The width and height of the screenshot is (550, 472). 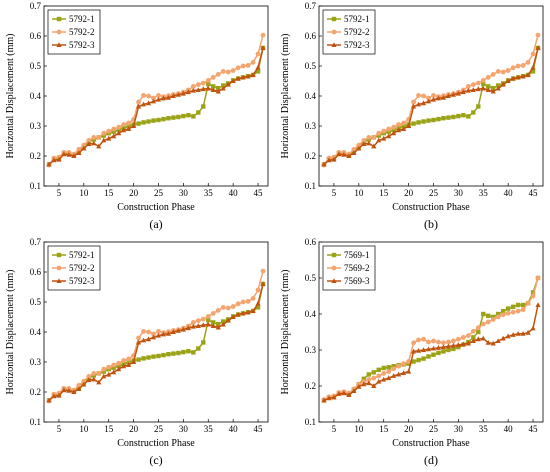 I want to click on x-tick-label: 20, so click(x=409, y=193).